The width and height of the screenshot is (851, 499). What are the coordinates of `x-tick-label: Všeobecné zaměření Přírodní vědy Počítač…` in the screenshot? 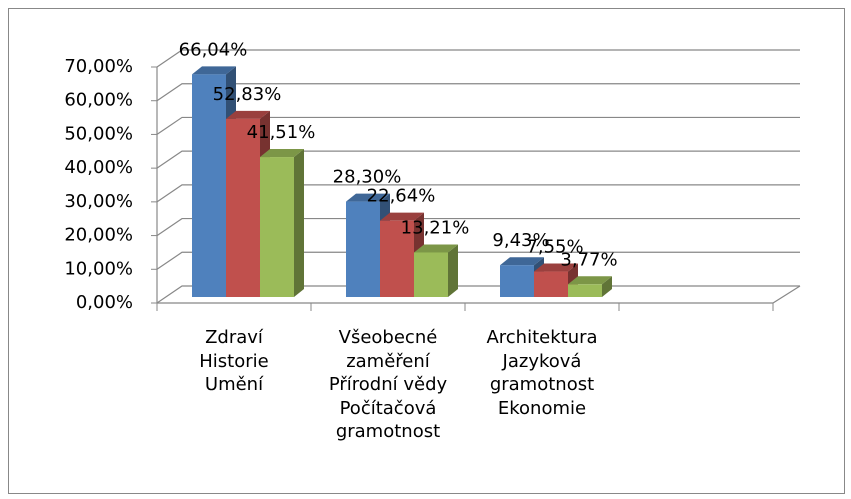 It's located at (388, 384).